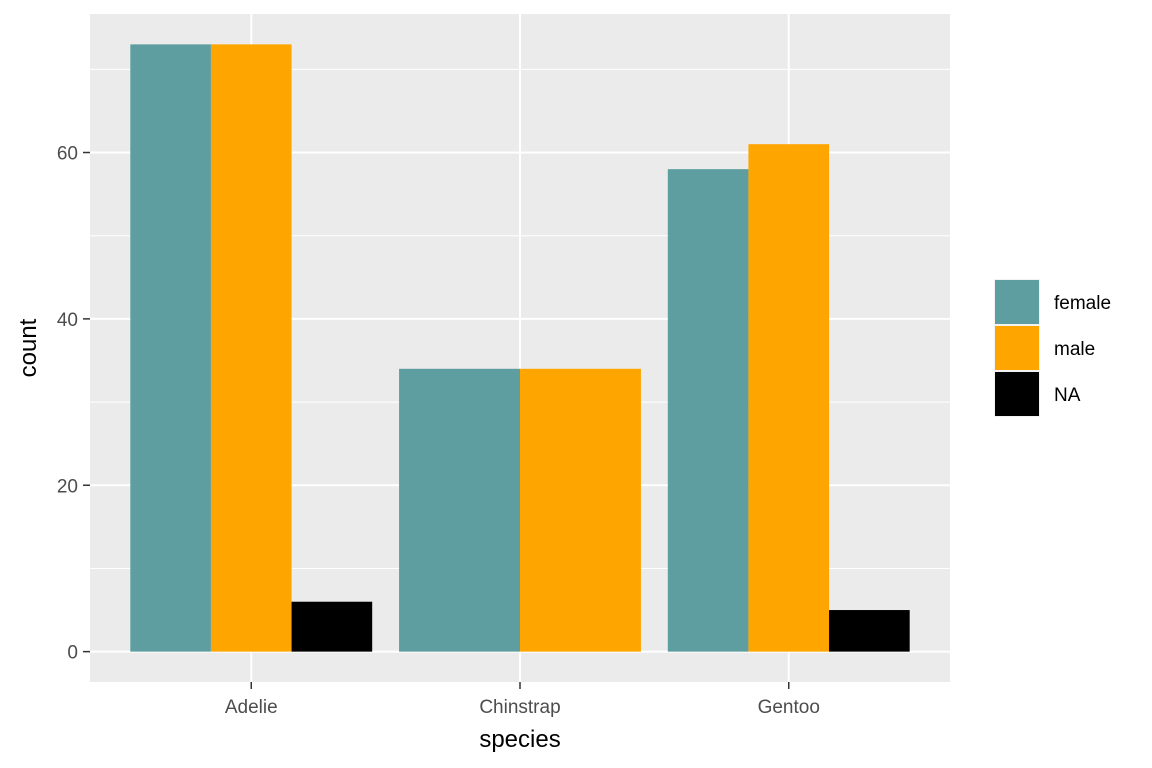 The width and height of the screenshot is (1152, 768). I want to click on y-tick-label: 0, so click(72, 653).